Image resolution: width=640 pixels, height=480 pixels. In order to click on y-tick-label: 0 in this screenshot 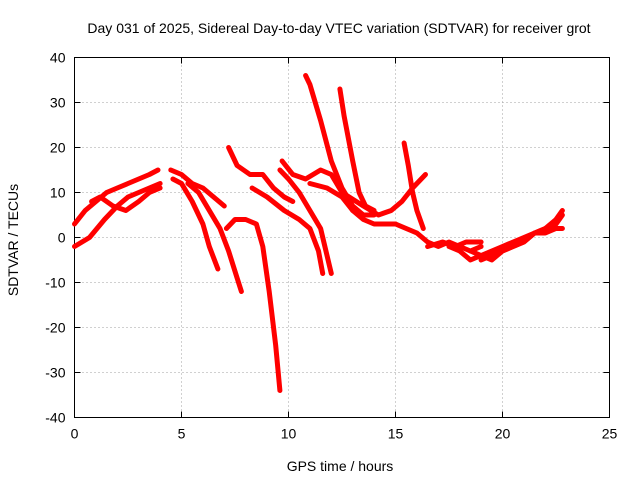, I will do `click(62, 238)`.